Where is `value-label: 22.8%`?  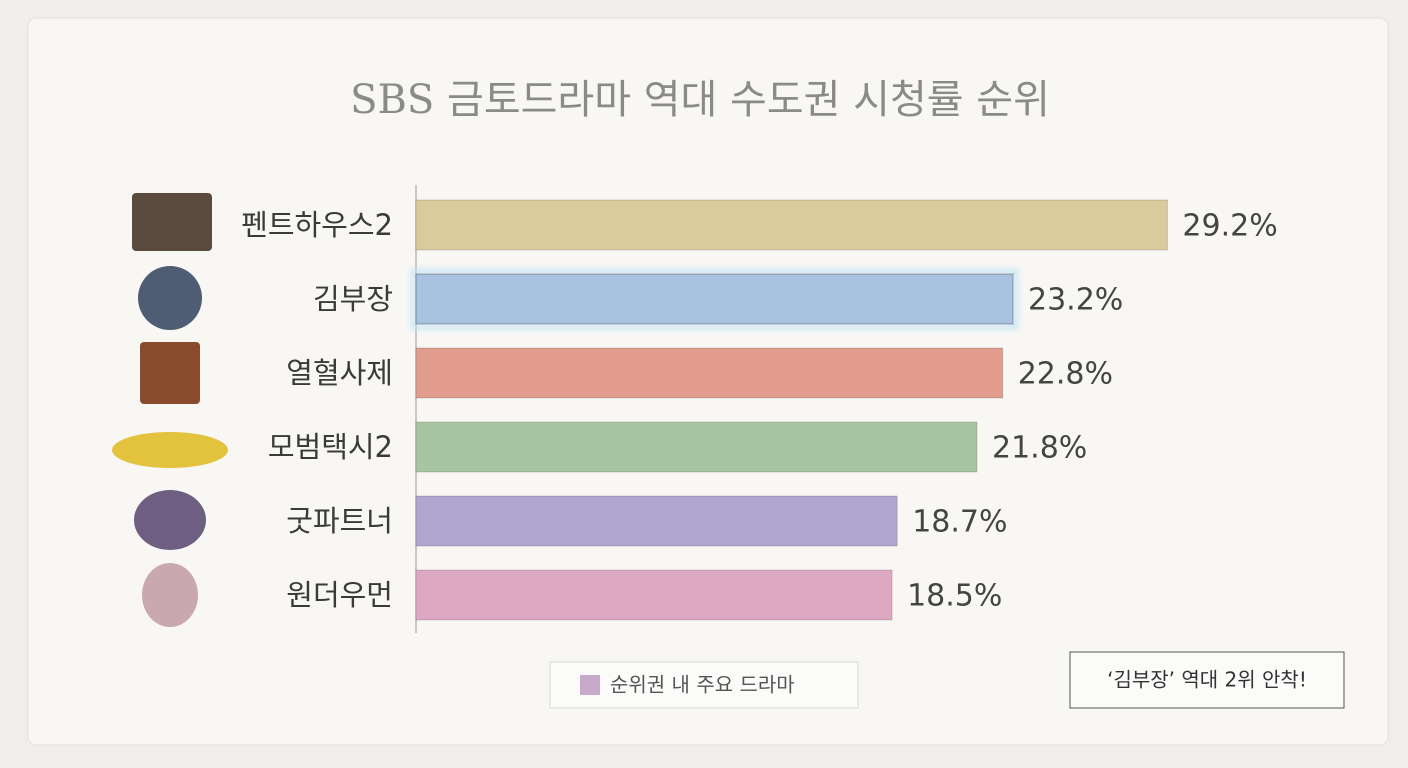
value-label: 22.8% is located at coordinates (1065, 374).